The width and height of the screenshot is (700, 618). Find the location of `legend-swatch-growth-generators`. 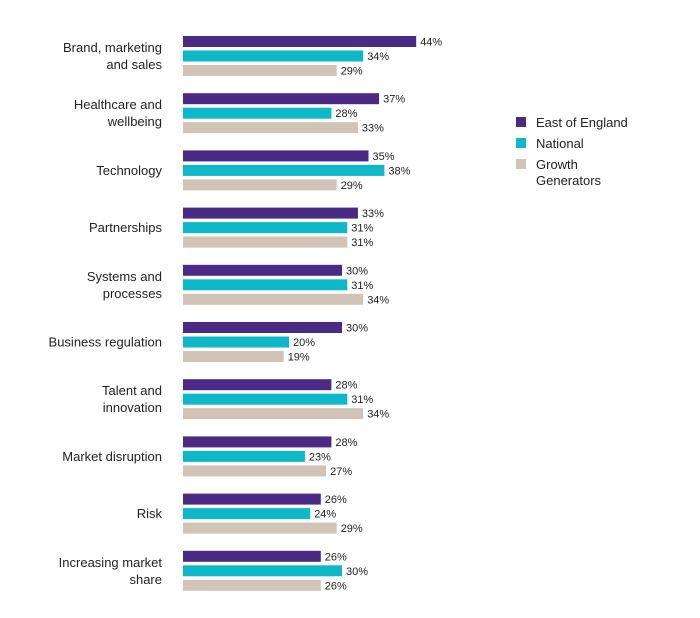

legend-swatch-growth-generators is located at coordinates (521, 164).